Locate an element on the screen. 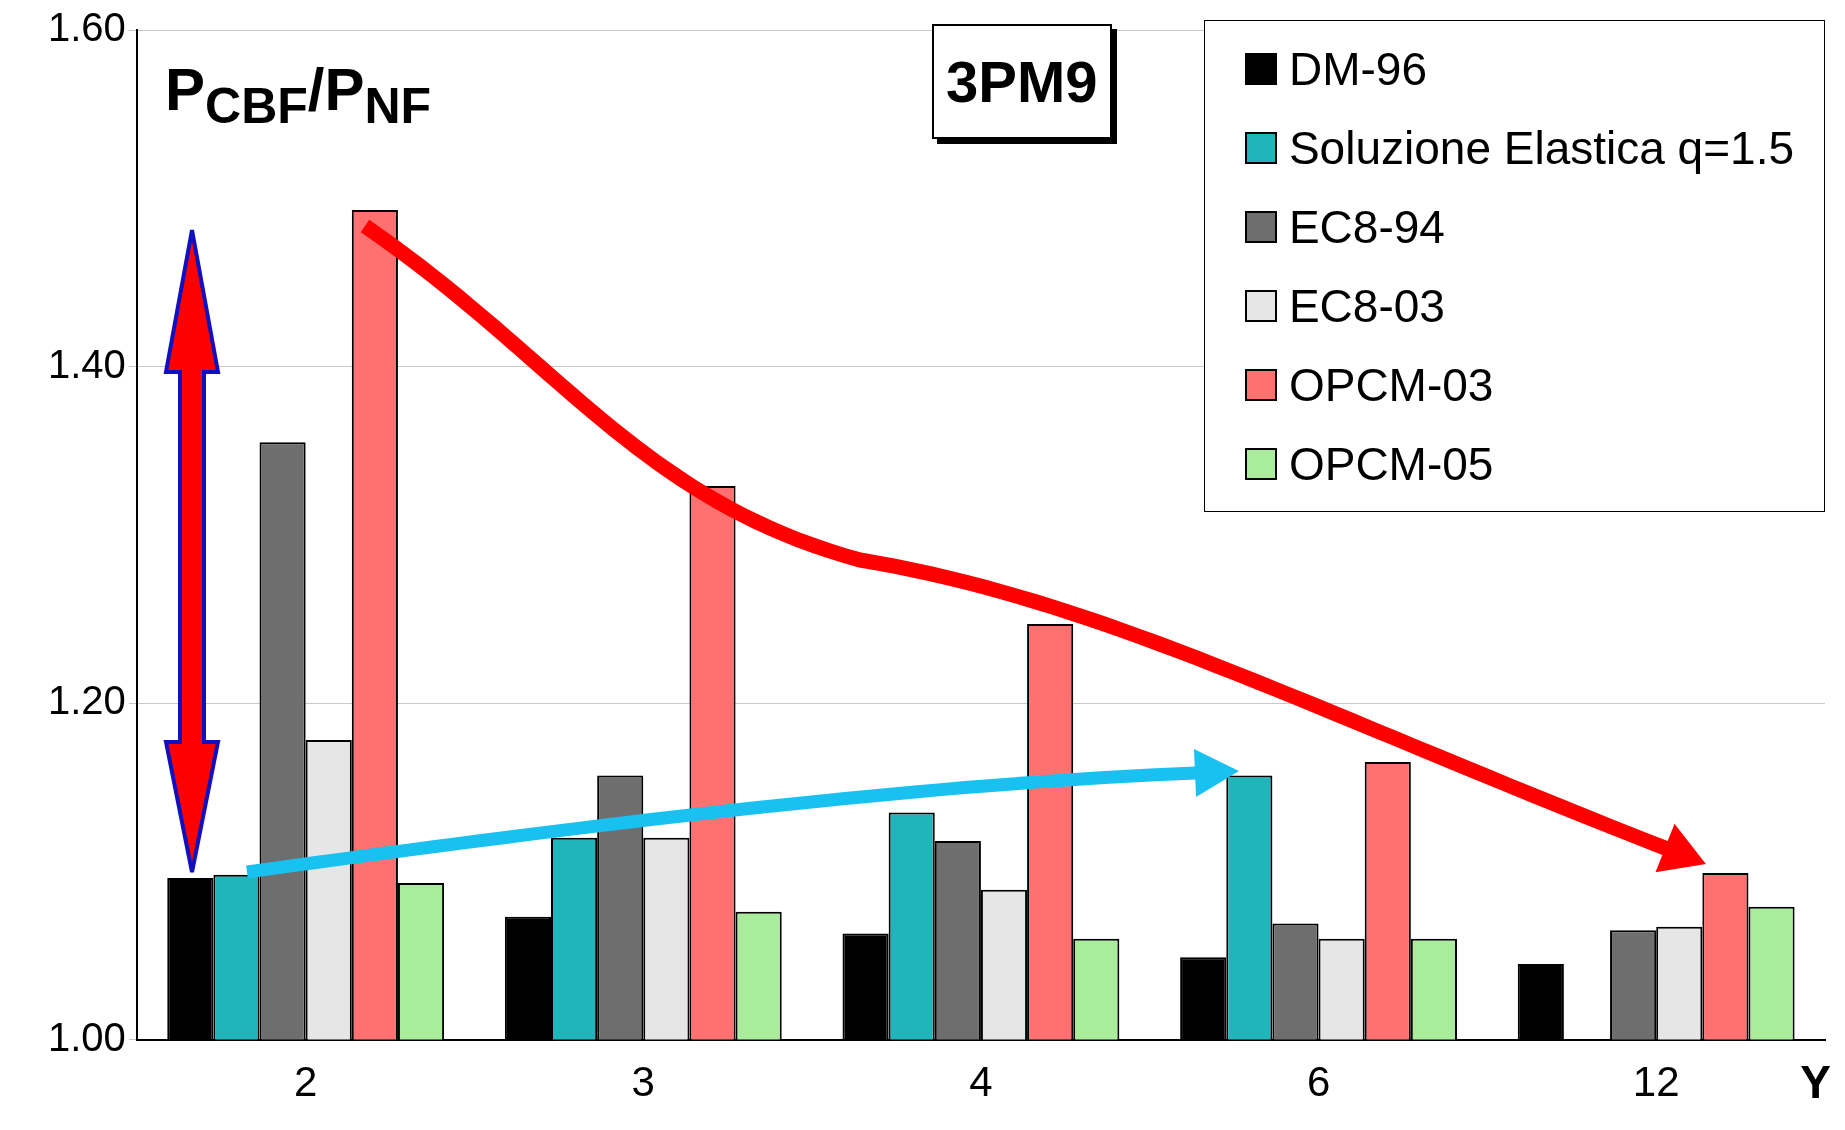 The width and height of the screenshot is (1845, 1130). legend-label: DM-96 is located at coordinates (1357, 68).